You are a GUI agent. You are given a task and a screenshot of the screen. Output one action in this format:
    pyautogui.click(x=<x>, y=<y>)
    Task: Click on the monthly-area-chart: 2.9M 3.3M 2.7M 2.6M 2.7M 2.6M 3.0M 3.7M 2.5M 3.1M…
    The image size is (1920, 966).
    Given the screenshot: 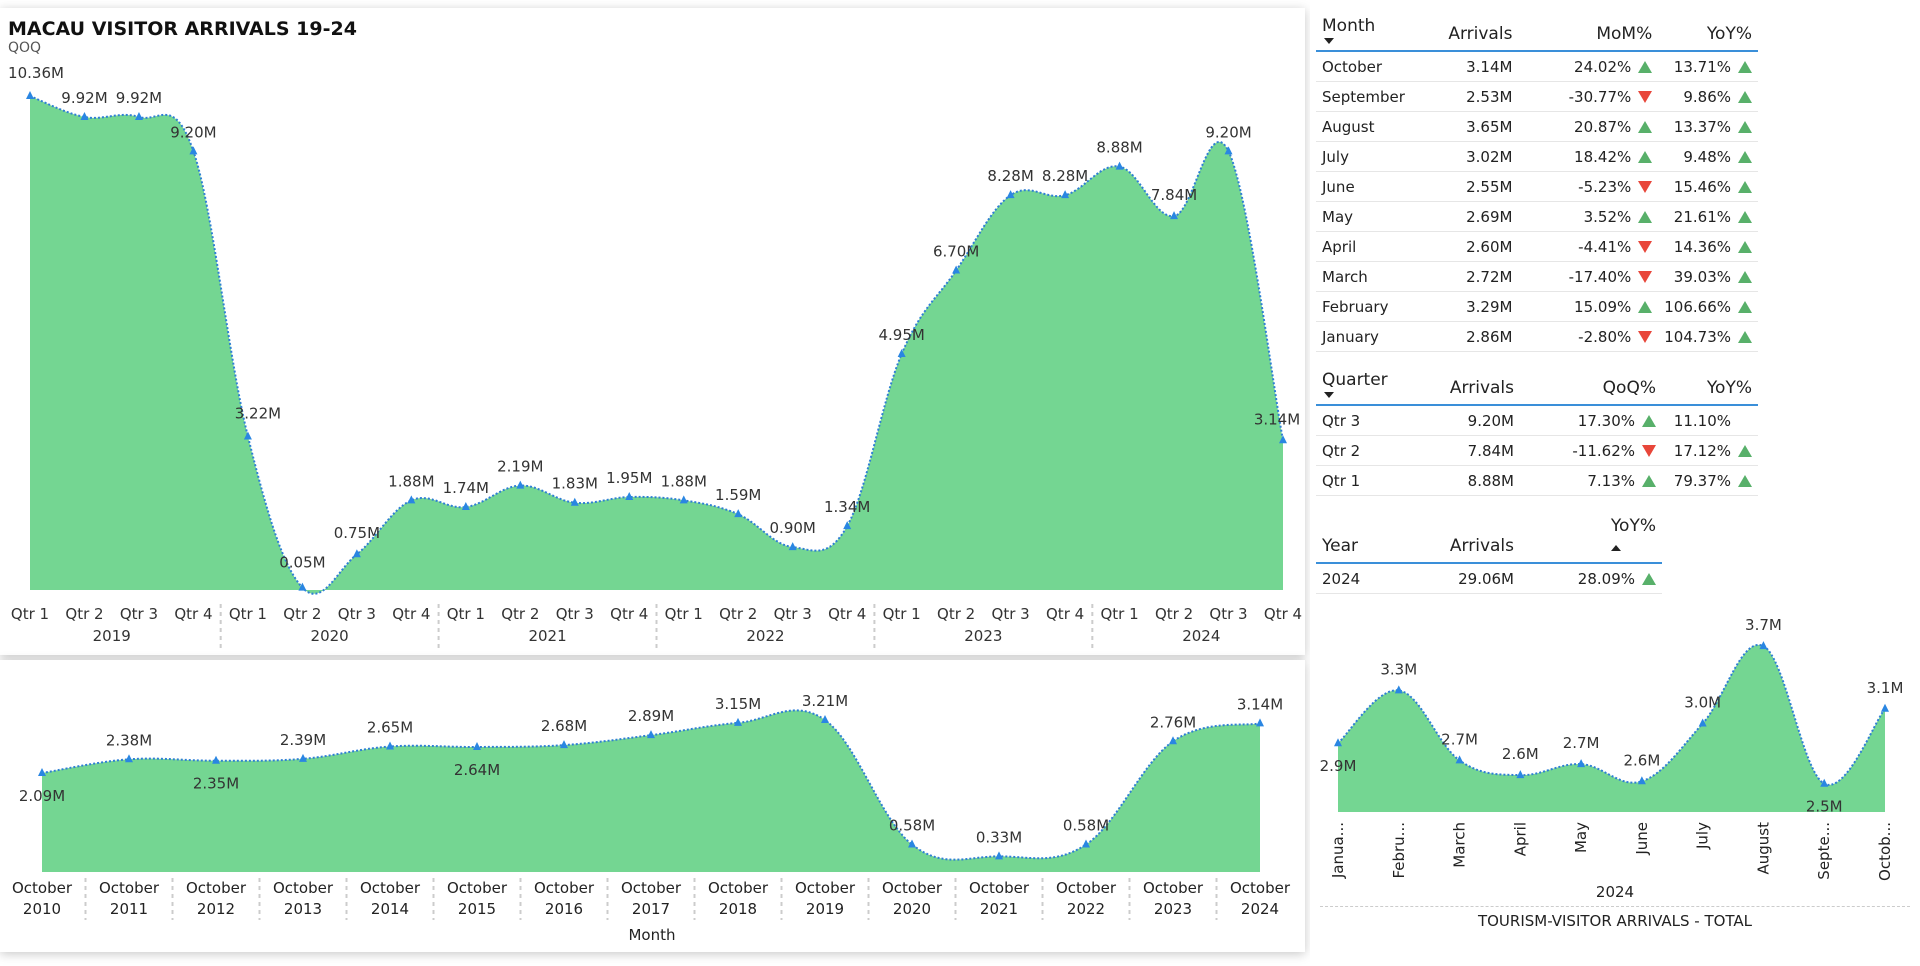 What is the action you would take?
    pyautogui.click(x=1615, y=750)
    